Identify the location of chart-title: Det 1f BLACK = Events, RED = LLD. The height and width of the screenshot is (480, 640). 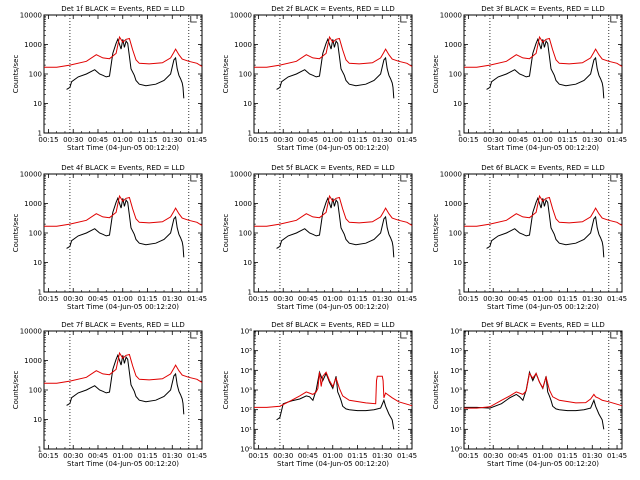
(122, 9).